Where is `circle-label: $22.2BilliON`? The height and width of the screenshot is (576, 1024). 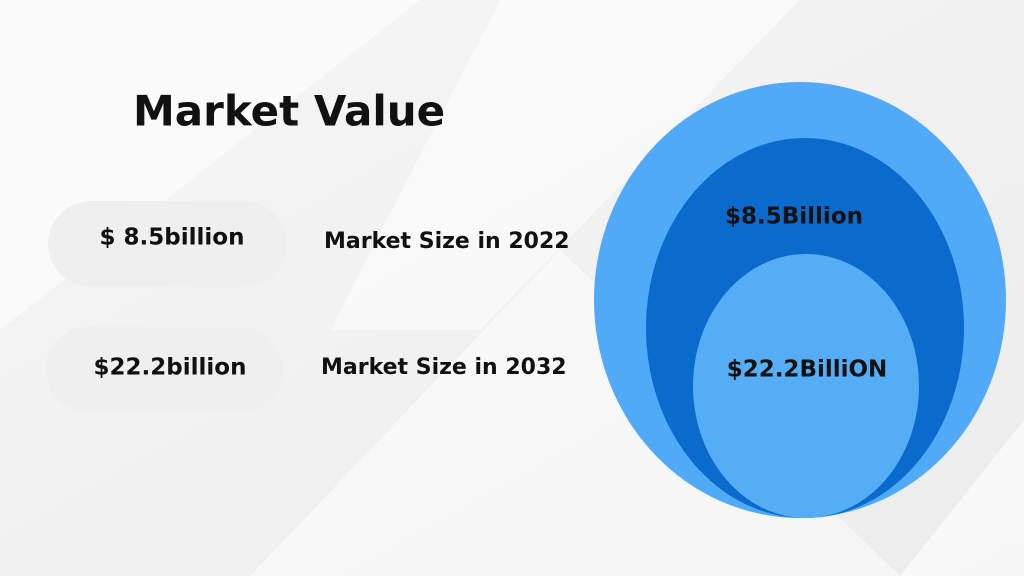 circle-label: $22.2BilliON is located at coordinates (807, 370).